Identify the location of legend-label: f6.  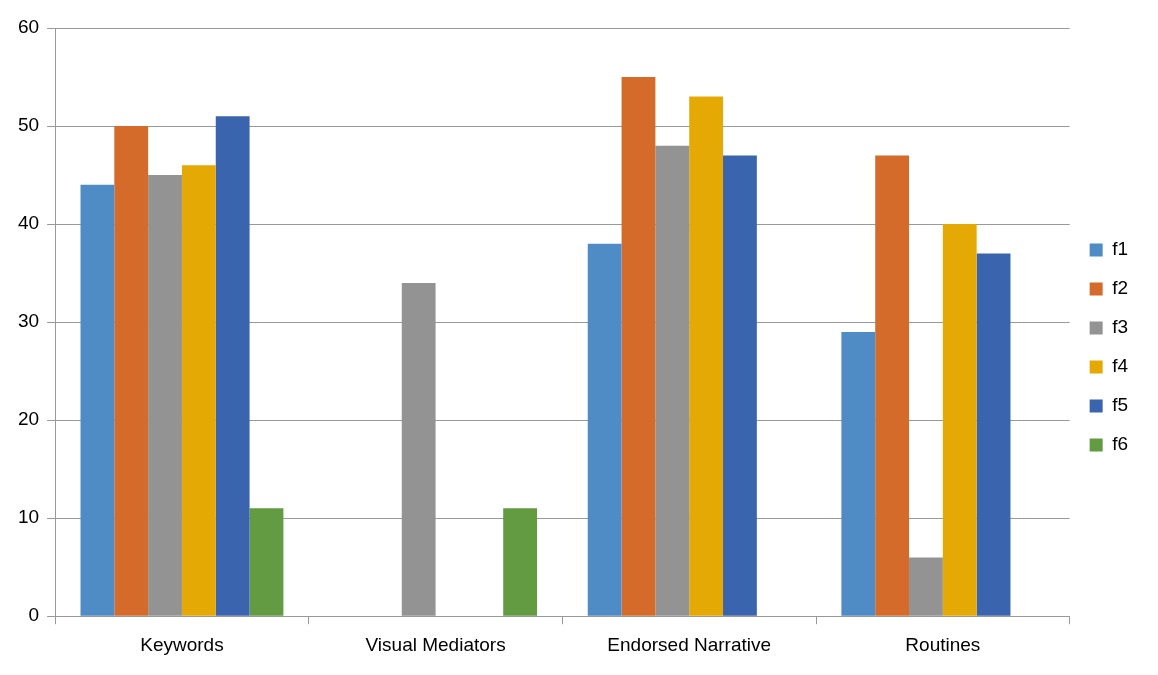
(1120, 444).